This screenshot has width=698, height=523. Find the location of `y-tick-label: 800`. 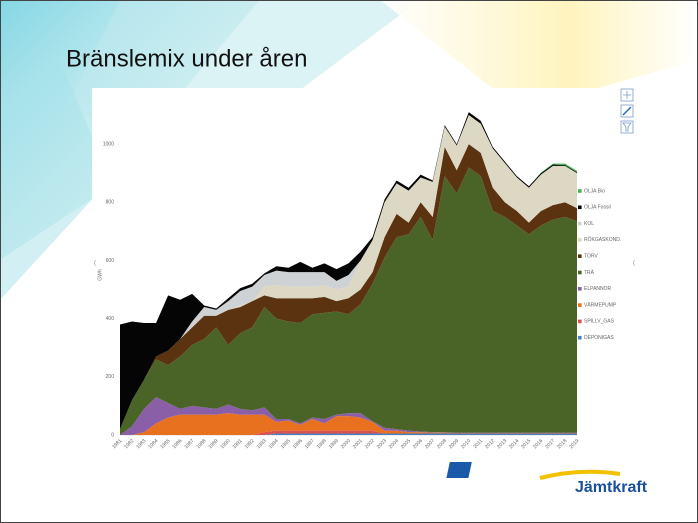

y-tick-label: 800 is located at coordinates (110, 203).